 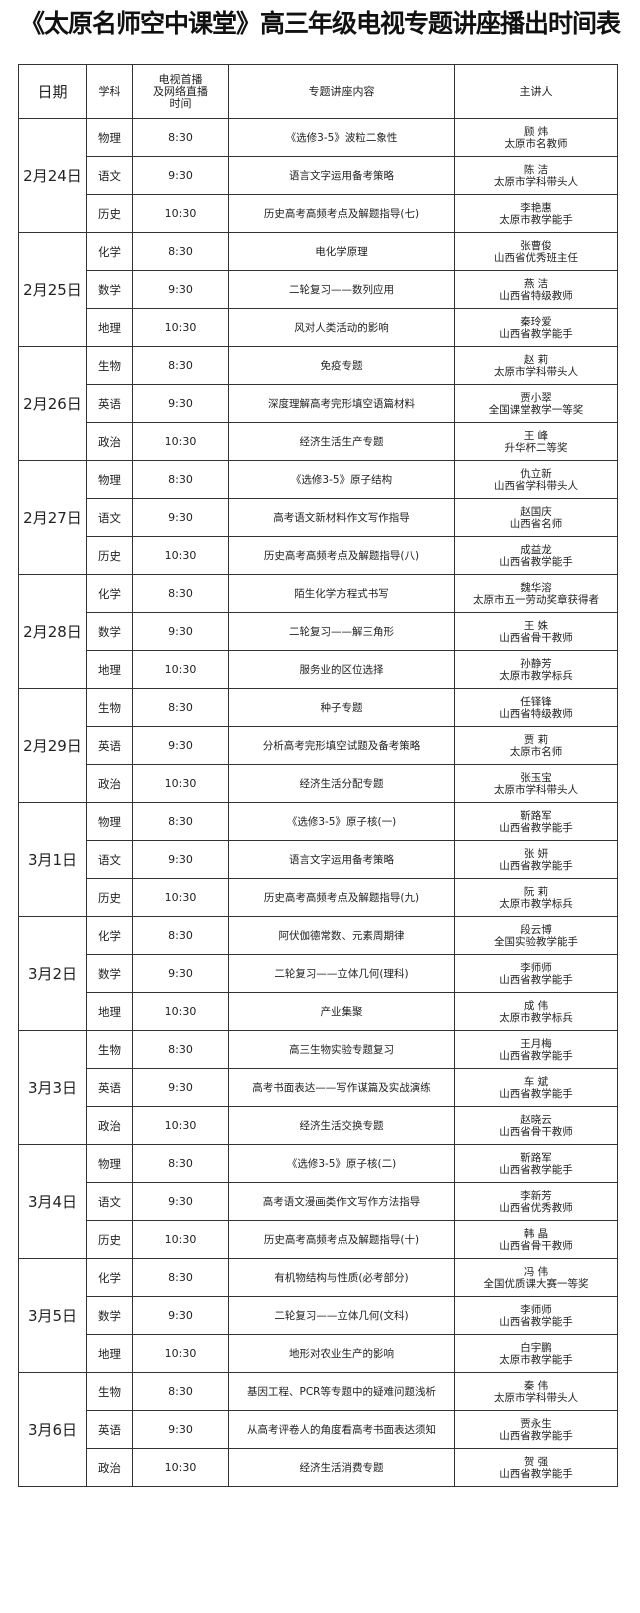 I want to click on table-row: 3月6日 生物 8:30 基因工程、PCR等专题中的疑难问题浅析秦 伟太原市学科带头人, so click(x=318, y=1429).